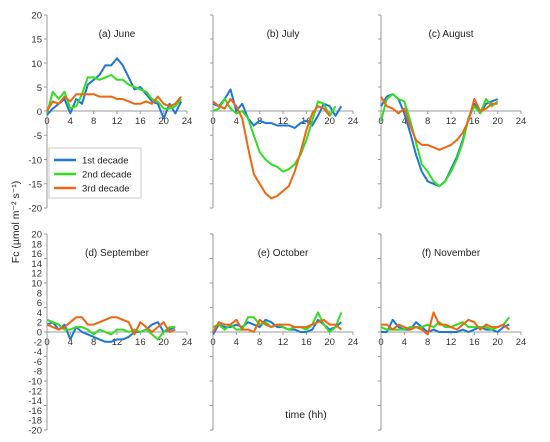 The image size is (550, 442). I want to click on y-axis-label: Fc (µmol m⁻² s⁻¹), so click(16, 222).